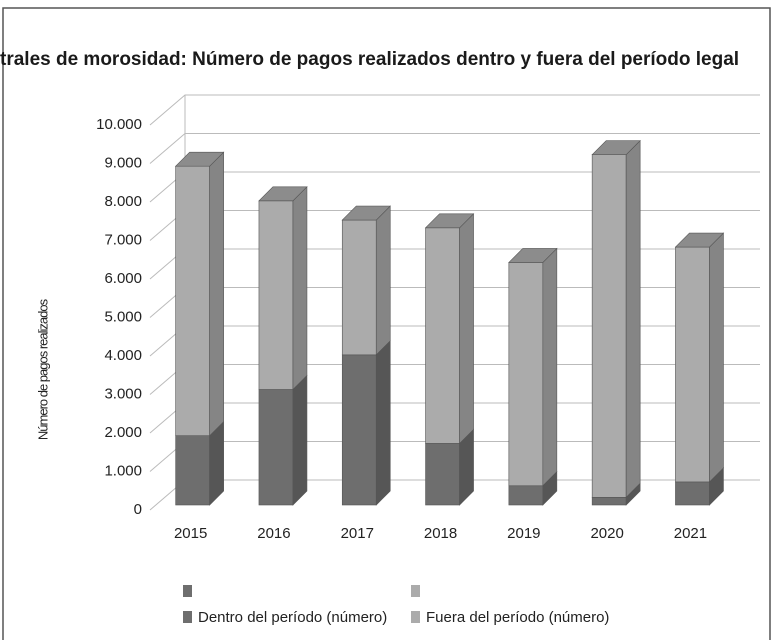  I want to click on legend-label: Fuera del período (número), so click(517, 617).